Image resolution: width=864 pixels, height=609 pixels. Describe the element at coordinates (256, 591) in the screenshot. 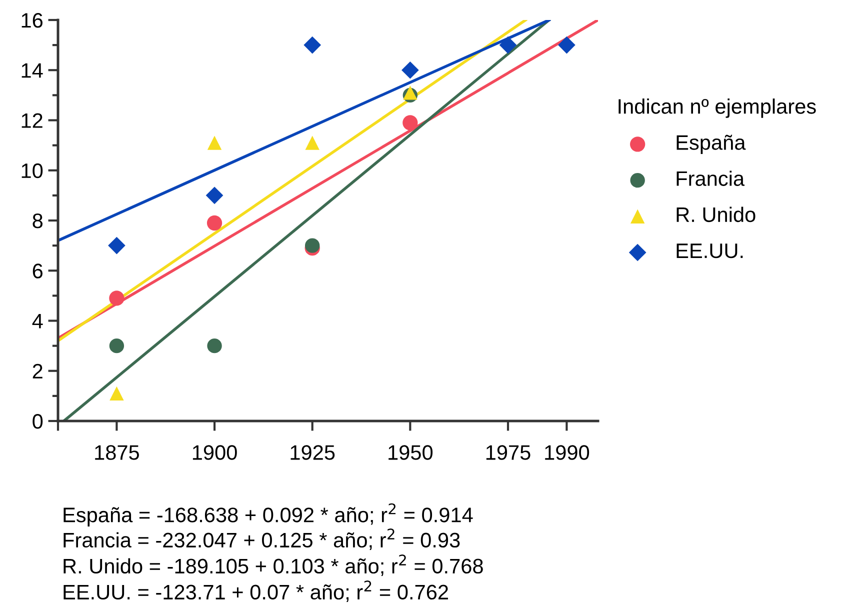

I see `text: EE.UU. = -123.71 + 0.07 * año; r$^{2}$ = 0.762` at that location.